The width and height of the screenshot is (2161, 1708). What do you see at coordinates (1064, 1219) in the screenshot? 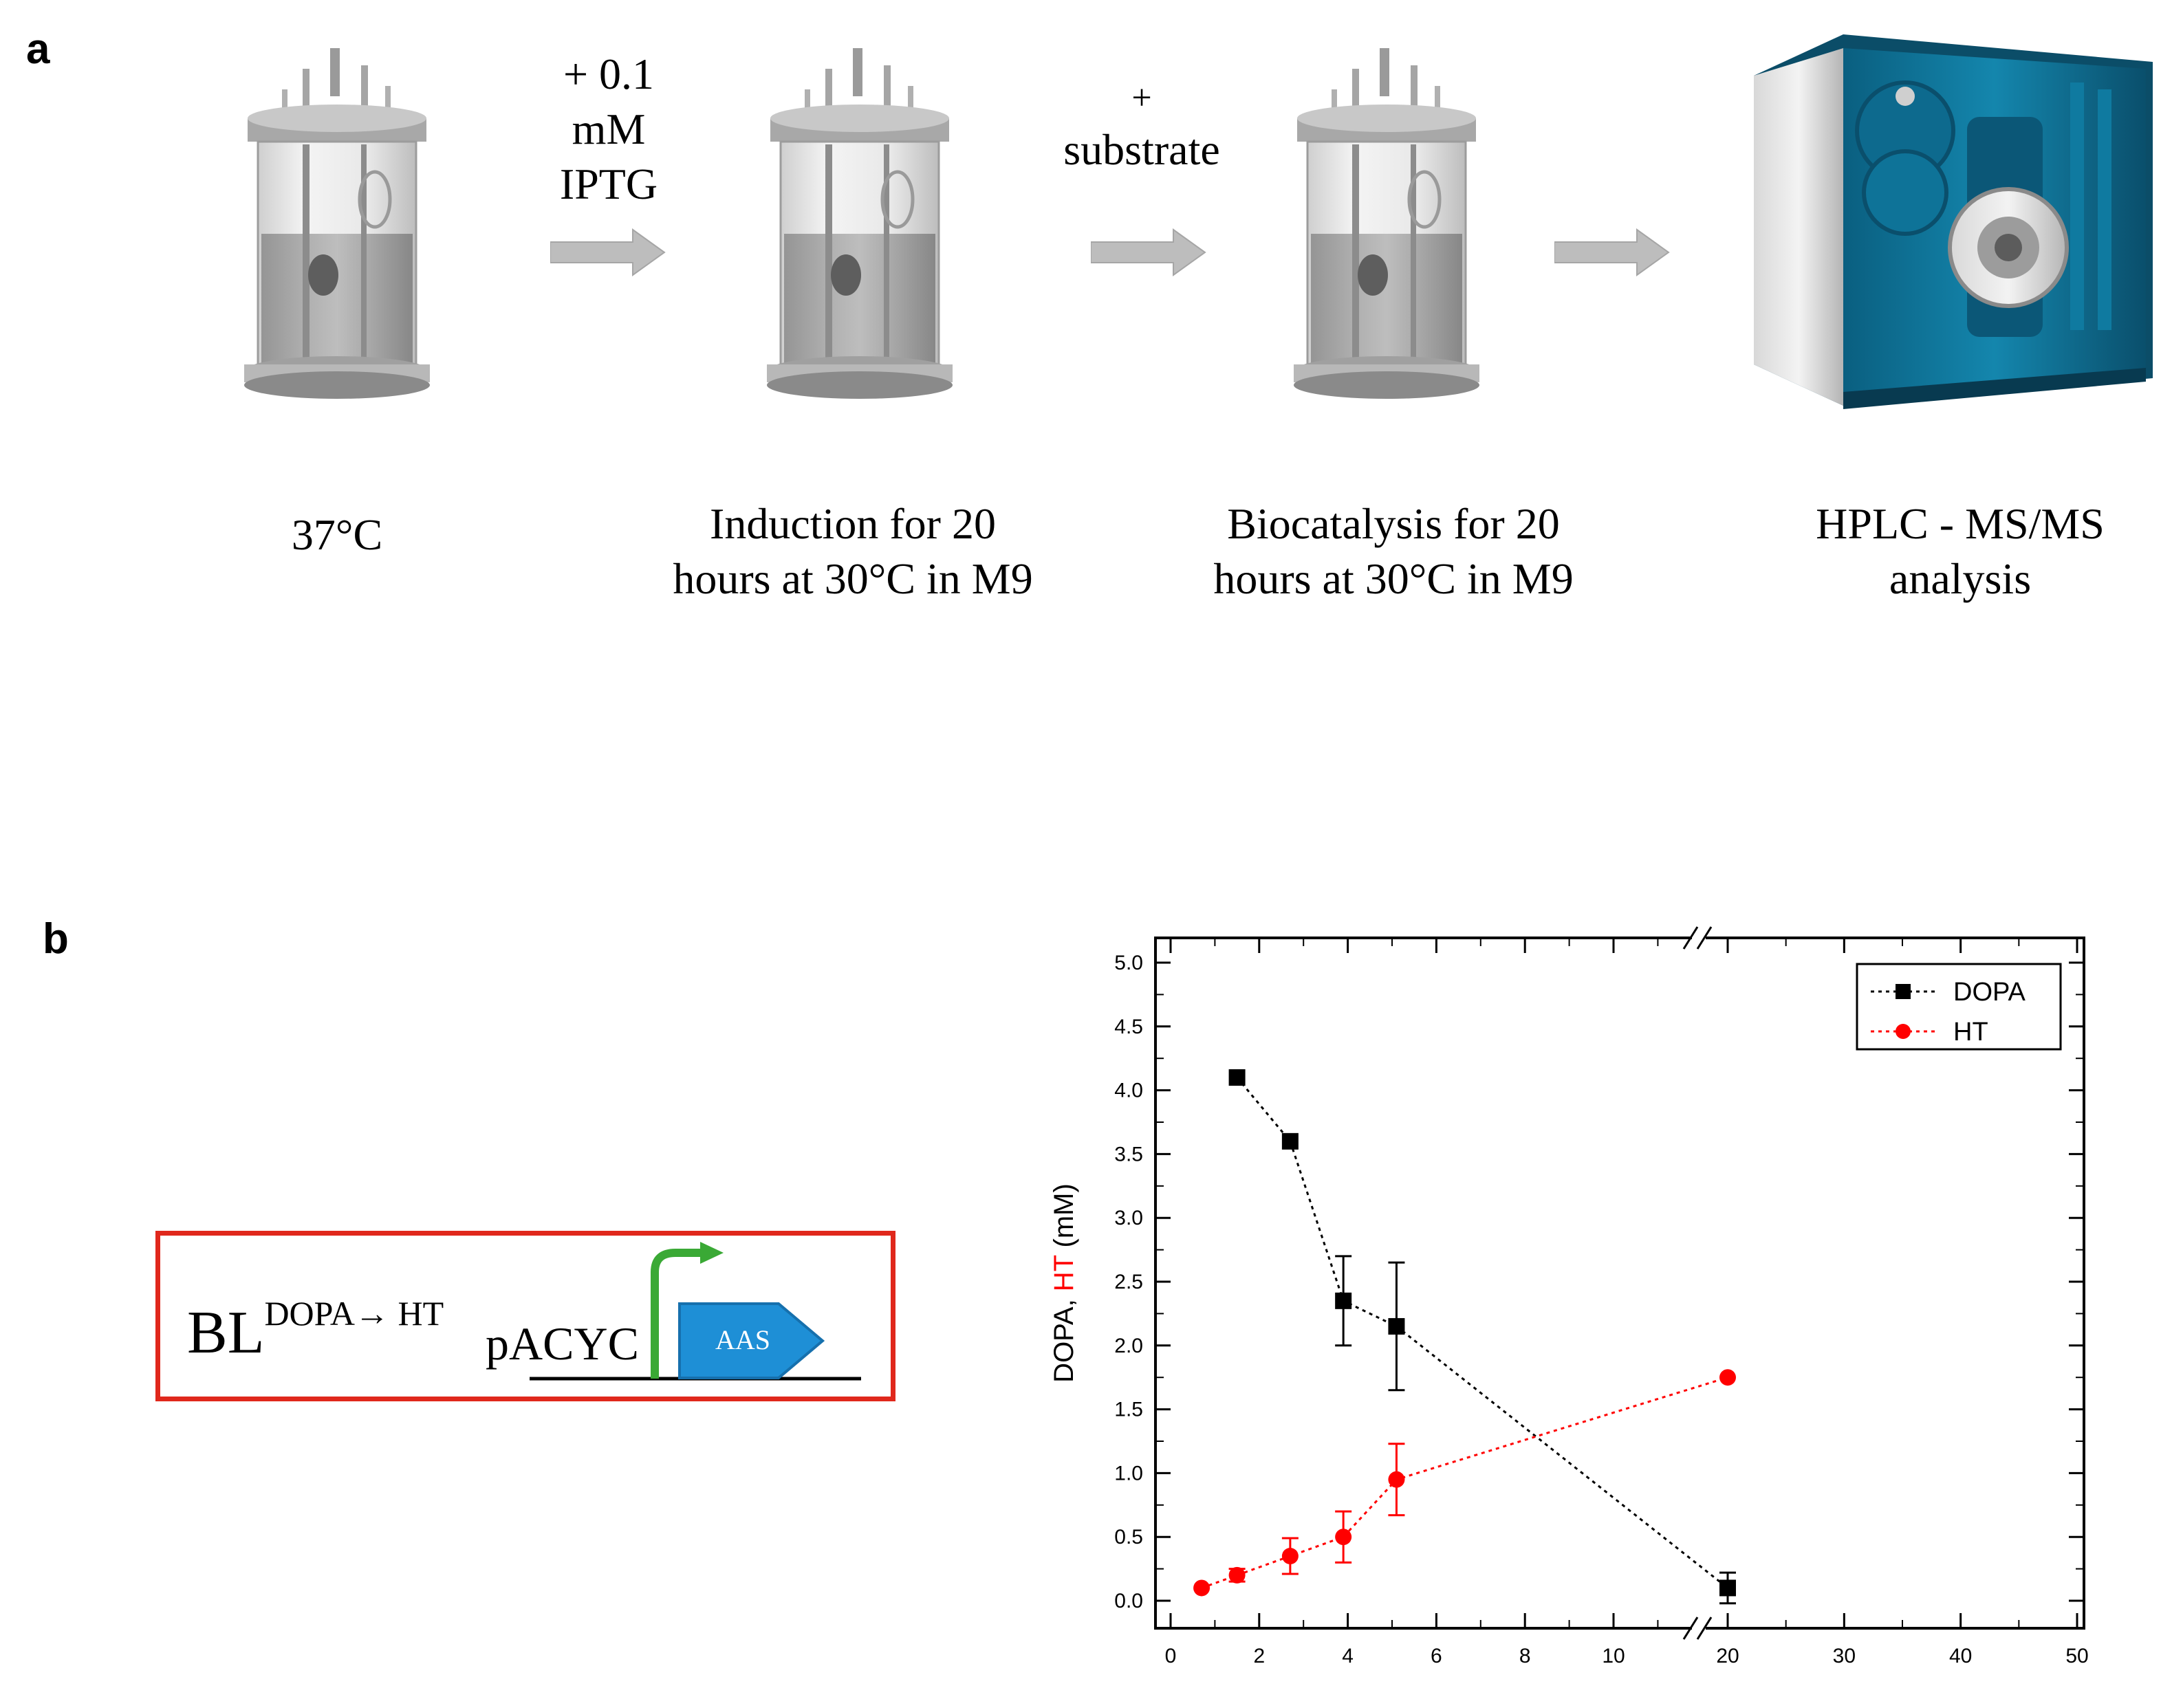
I see `y-label-part: (mM)` at bounding box center [1064, 1219].